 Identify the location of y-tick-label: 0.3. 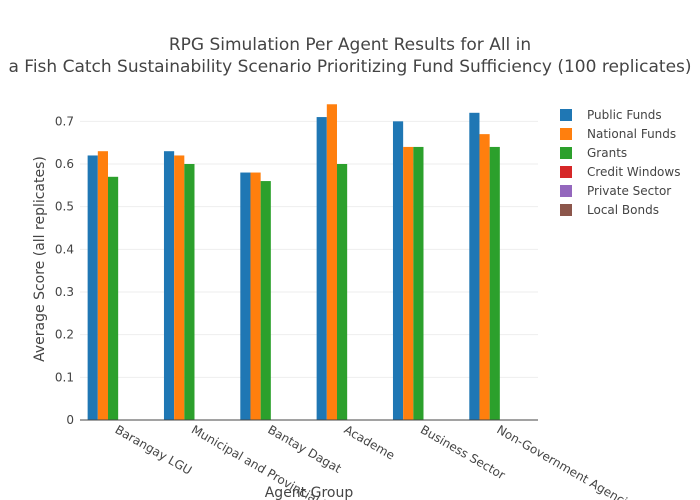
(64, 292).